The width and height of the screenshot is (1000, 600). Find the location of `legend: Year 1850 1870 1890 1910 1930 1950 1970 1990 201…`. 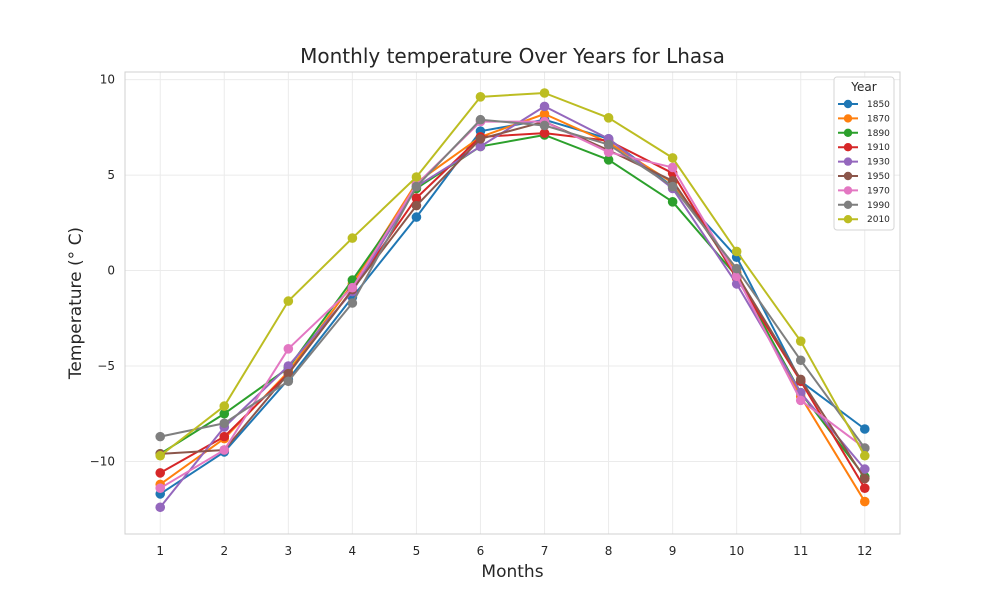

legend: Year 1850 1870 1890 1910 1930 1950 1970 1990 201… is located at coordinates (864, 153).